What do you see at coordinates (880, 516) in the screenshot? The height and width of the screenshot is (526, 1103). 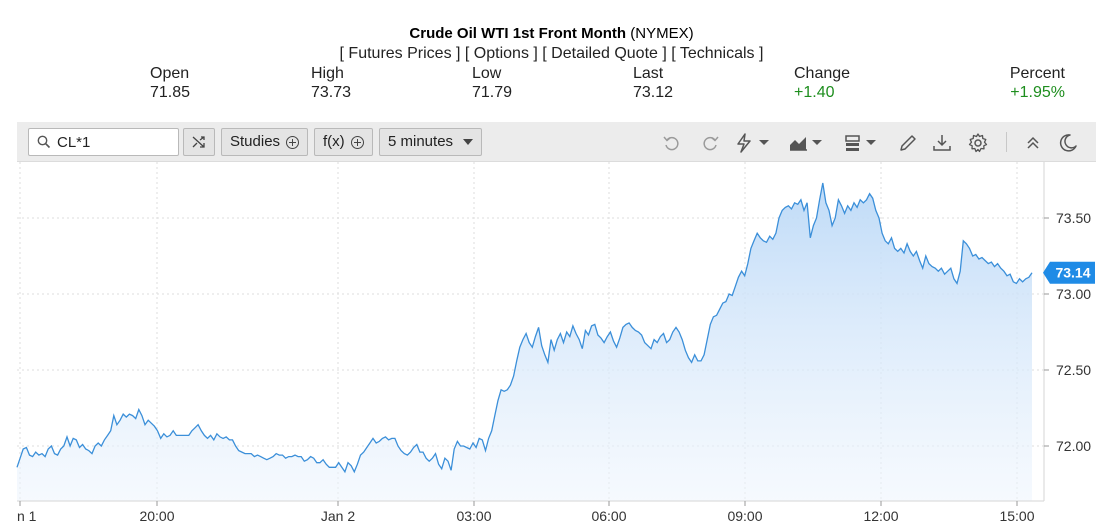 I see `x-tick-label: 12:00` at bounding box center [880, 516].